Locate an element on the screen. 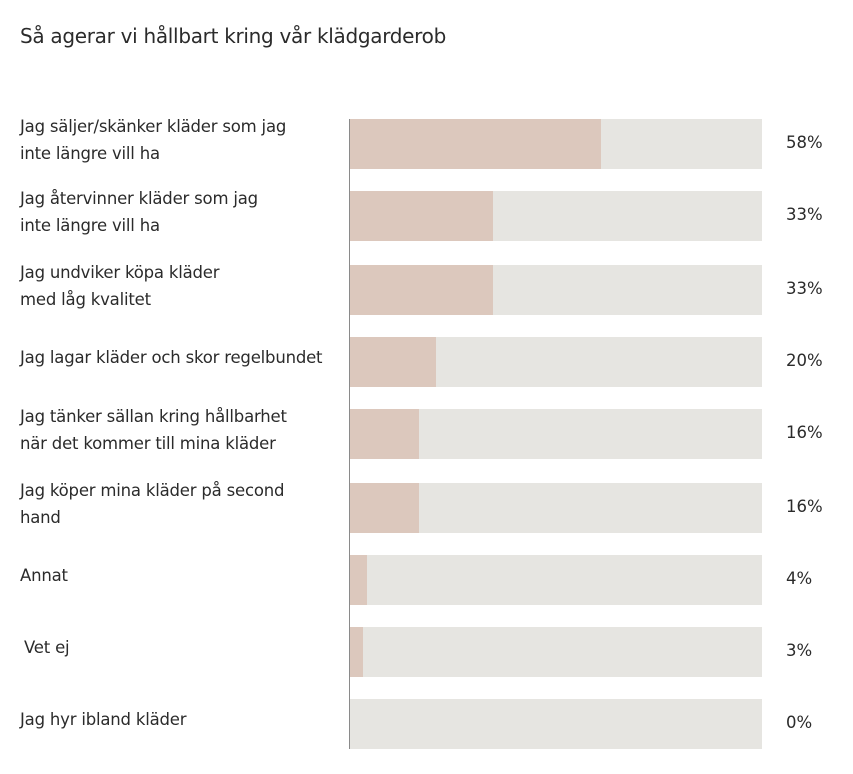 The image size is (853, 774). bar-row: Jag köper mina kläder på second hand 16% is located at coordinates (426, 507).